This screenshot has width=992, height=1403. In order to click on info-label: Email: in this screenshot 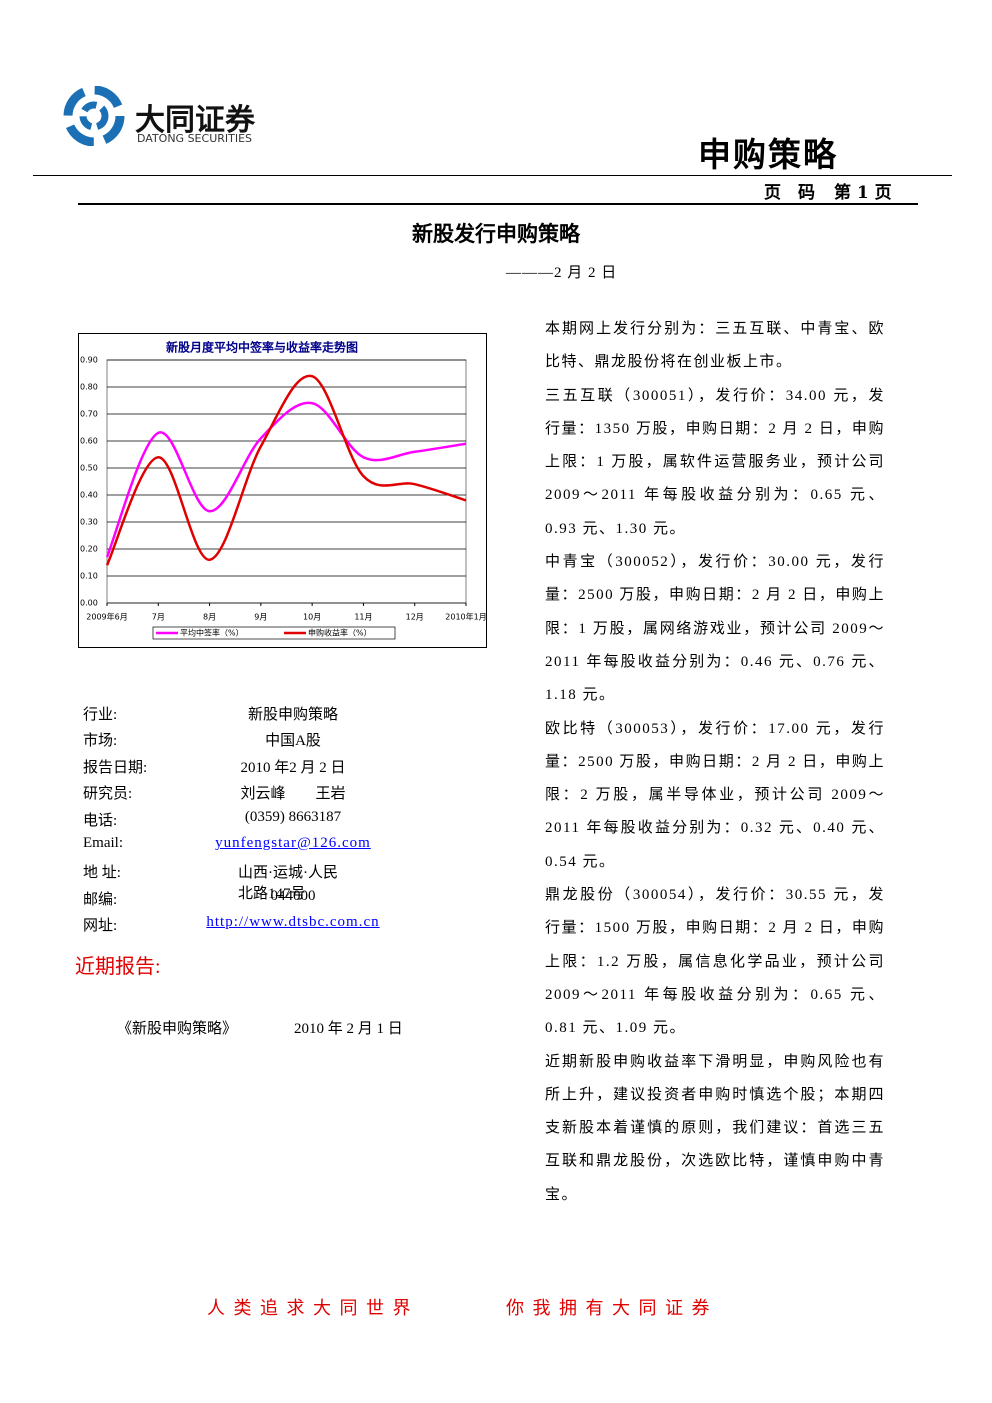, I will do `click(103, 843)`.